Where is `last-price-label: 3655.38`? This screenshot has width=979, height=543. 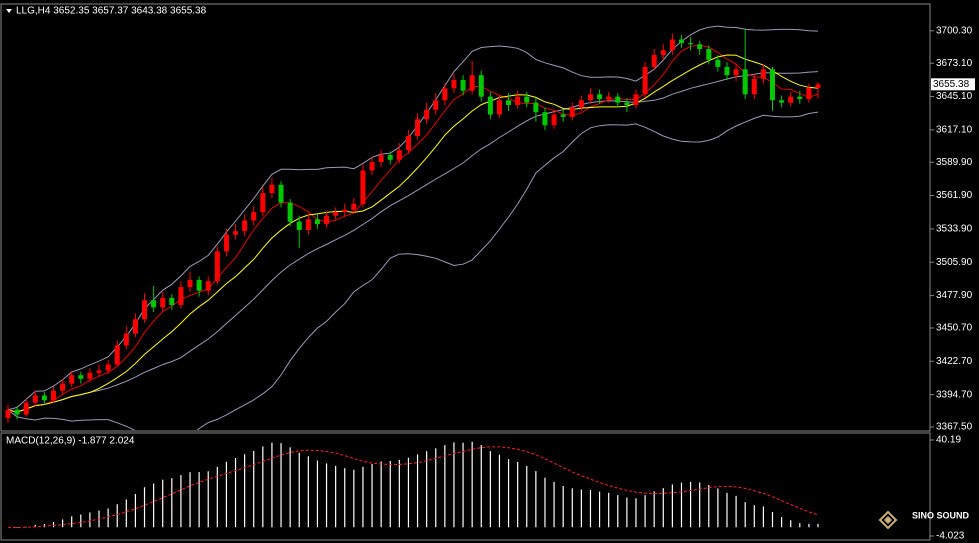
last-price-label: 3655.38 is located at coordinates (951, 84).